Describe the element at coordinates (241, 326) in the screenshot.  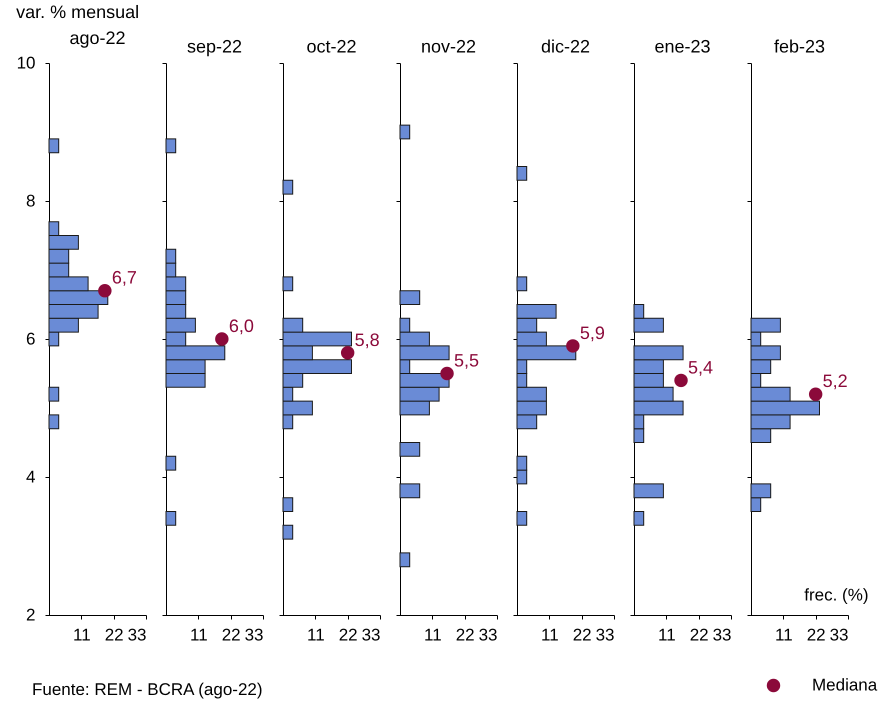
I see `annotation: 6,0` at that location.